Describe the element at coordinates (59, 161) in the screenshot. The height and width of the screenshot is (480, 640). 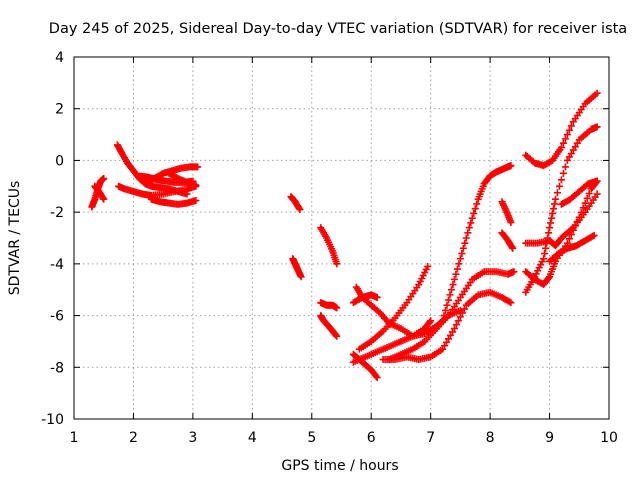
I see `y-tick-label: 0` at that location.